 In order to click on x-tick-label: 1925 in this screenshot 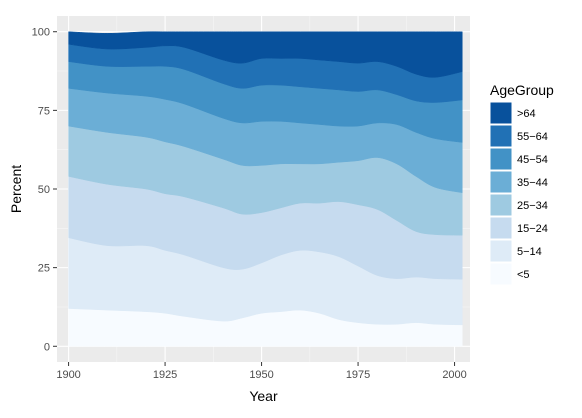, I will do `click(165, 375)`.